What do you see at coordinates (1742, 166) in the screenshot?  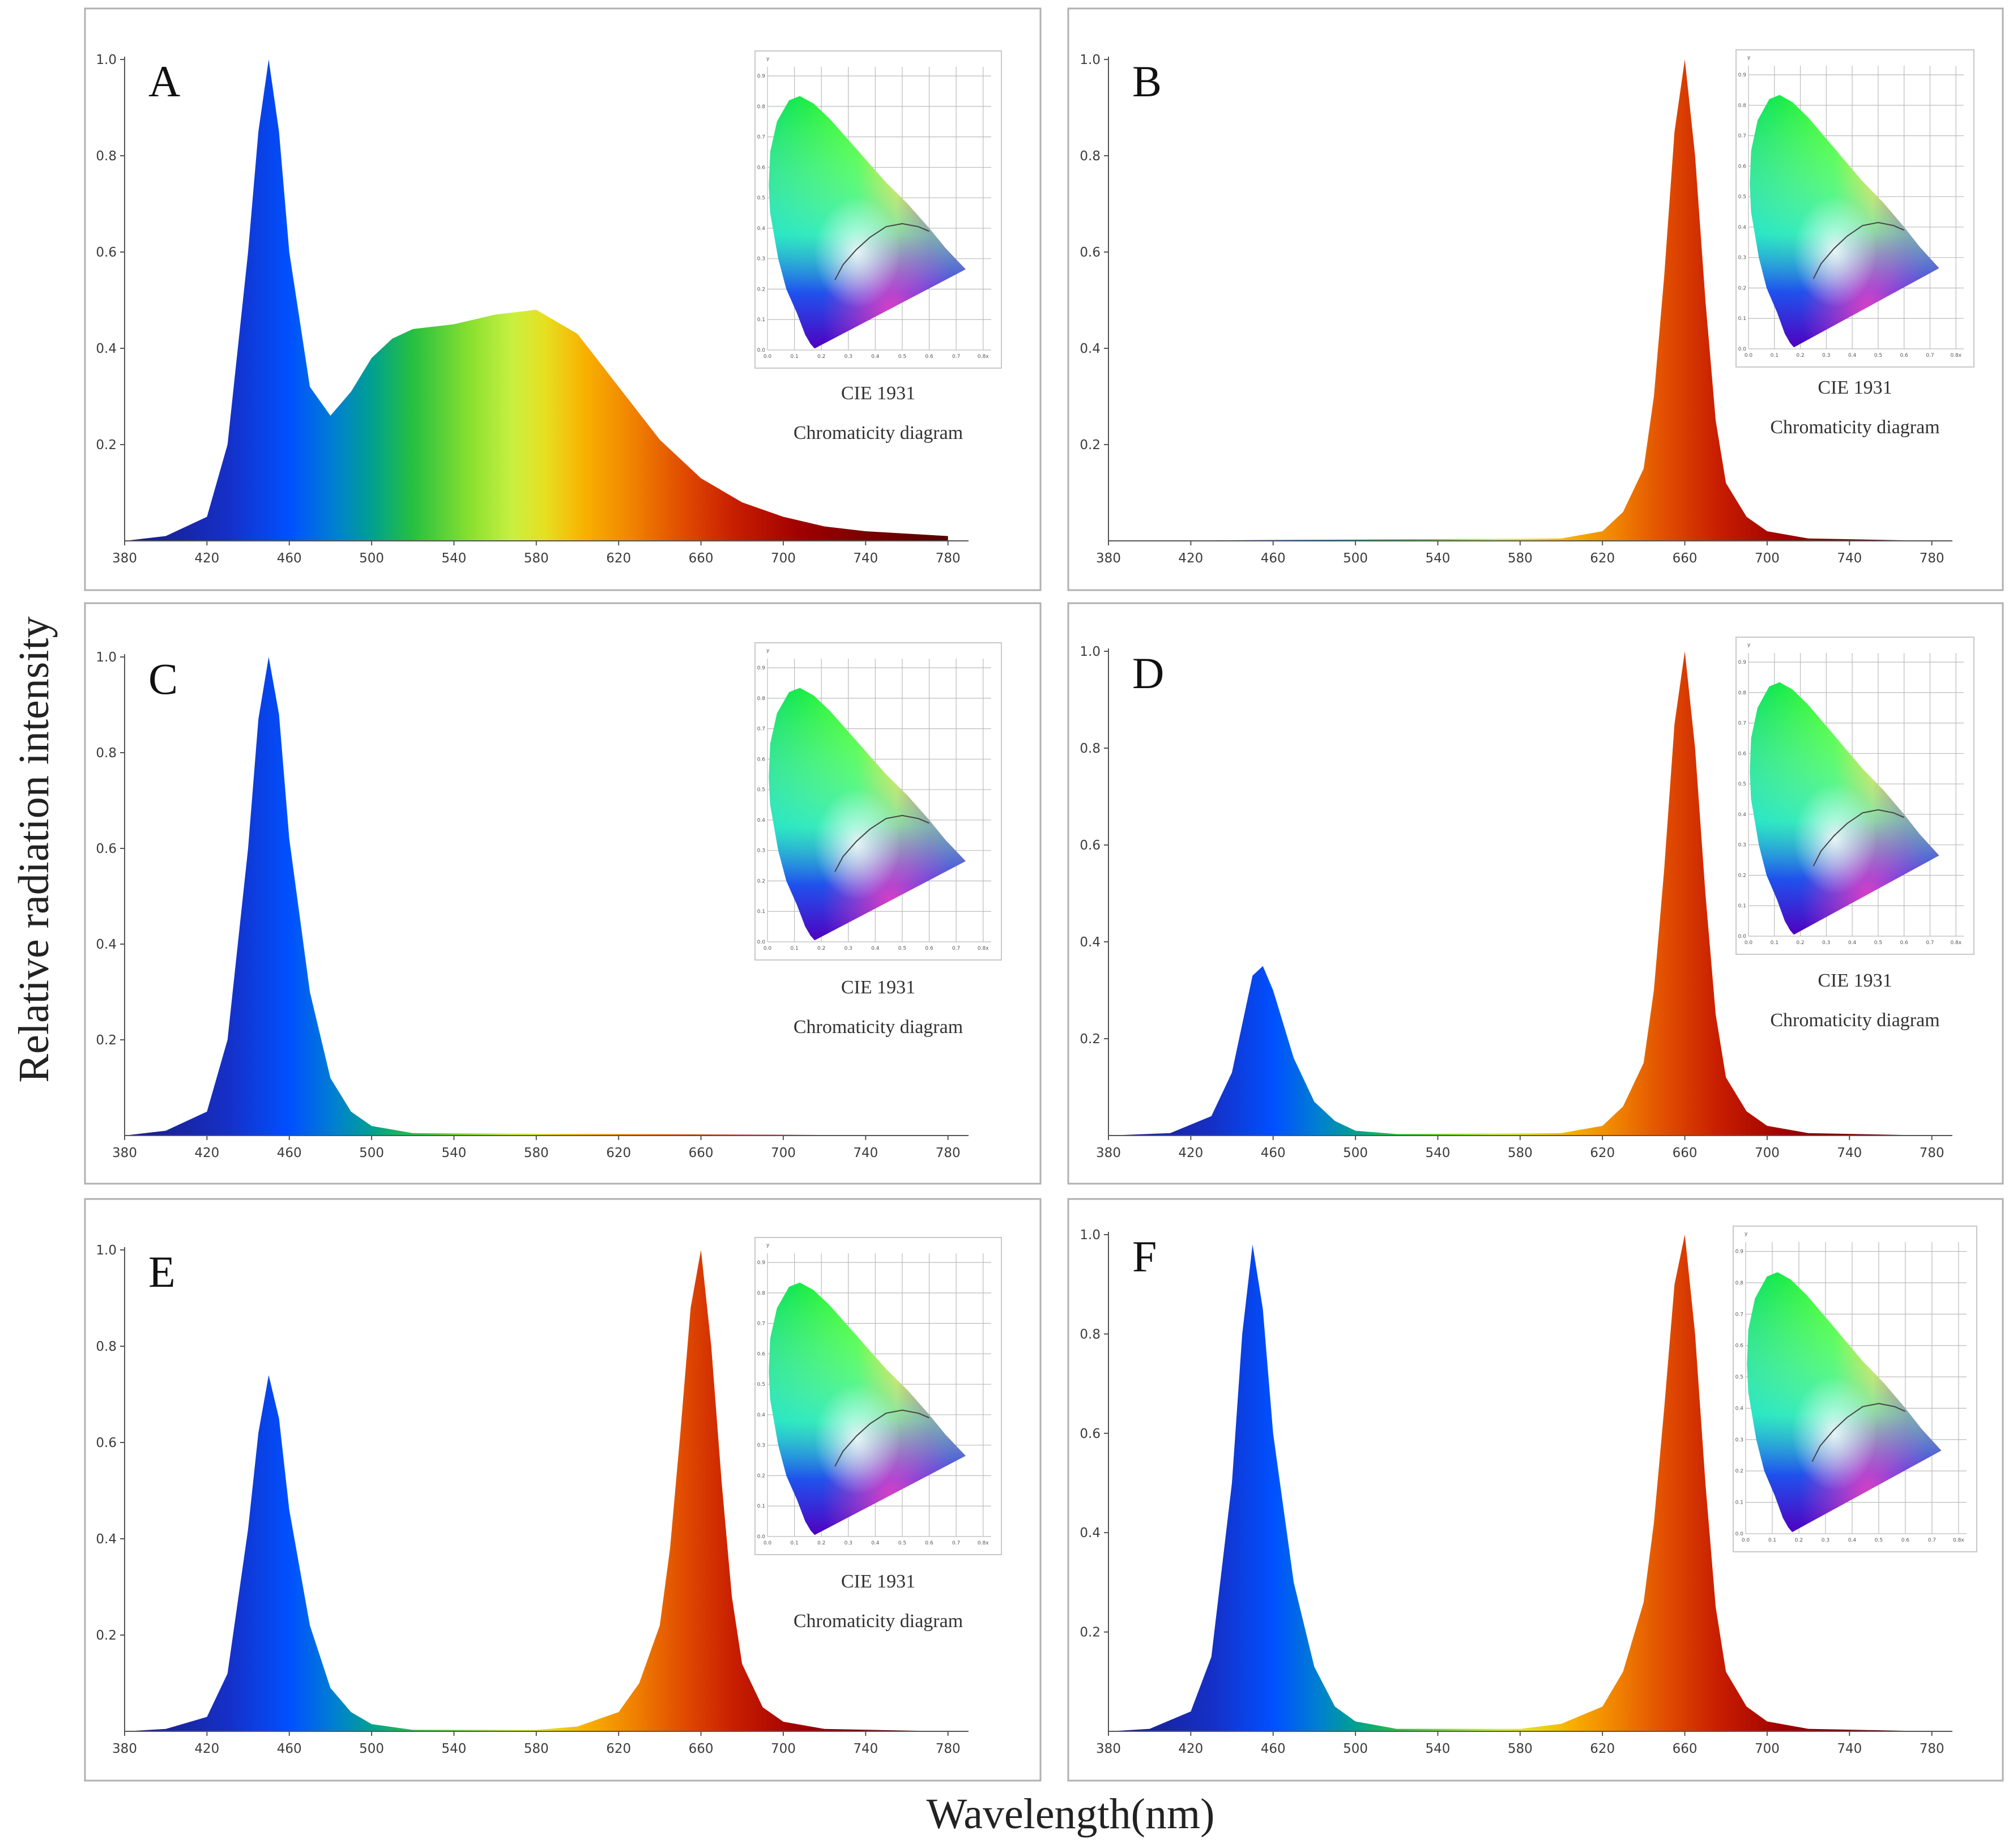 I see `cie-y-tick-label: 0.6` at bounding box center [1742, 166].